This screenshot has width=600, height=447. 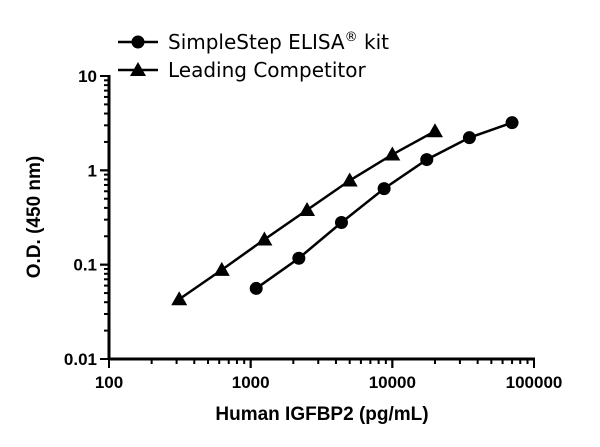 What do you see at coordinates (253, 56) in the screenshot?
I see `legend: SimpleStep ELISA® kit Leading Competitor` at bounding box center [253, 56].